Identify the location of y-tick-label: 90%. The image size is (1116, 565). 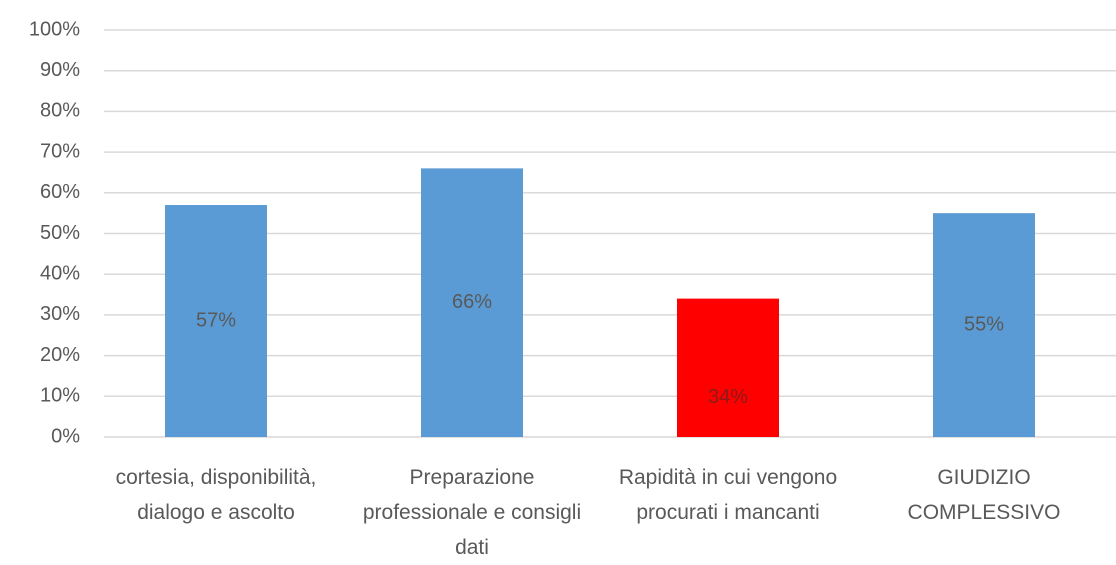
(60, 70).